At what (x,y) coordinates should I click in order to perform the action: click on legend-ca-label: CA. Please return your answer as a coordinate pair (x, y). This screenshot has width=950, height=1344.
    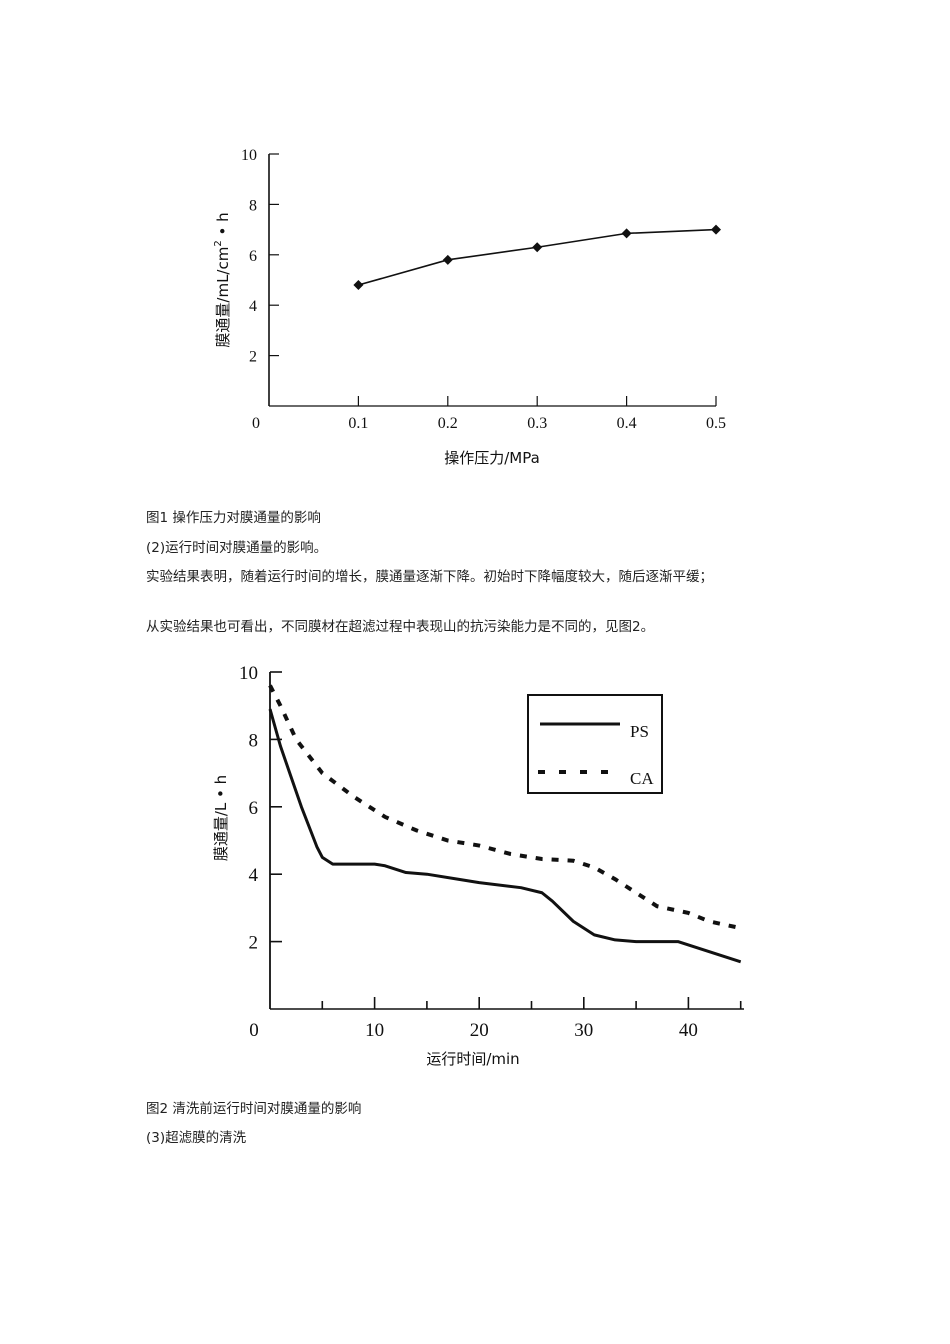
    Looking at the image, I should click on (642, 778).